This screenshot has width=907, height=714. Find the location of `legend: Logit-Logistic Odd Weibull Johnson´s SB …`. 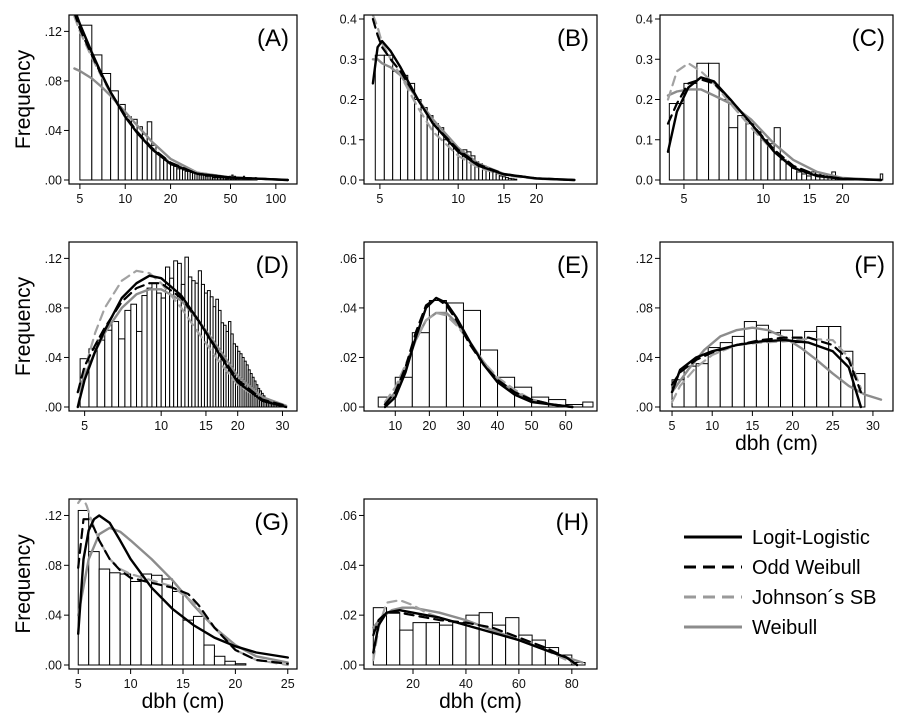

legend: Logit-Logistic Odd Weibull Johnson´s SB … is located at coordinates (780, 583).